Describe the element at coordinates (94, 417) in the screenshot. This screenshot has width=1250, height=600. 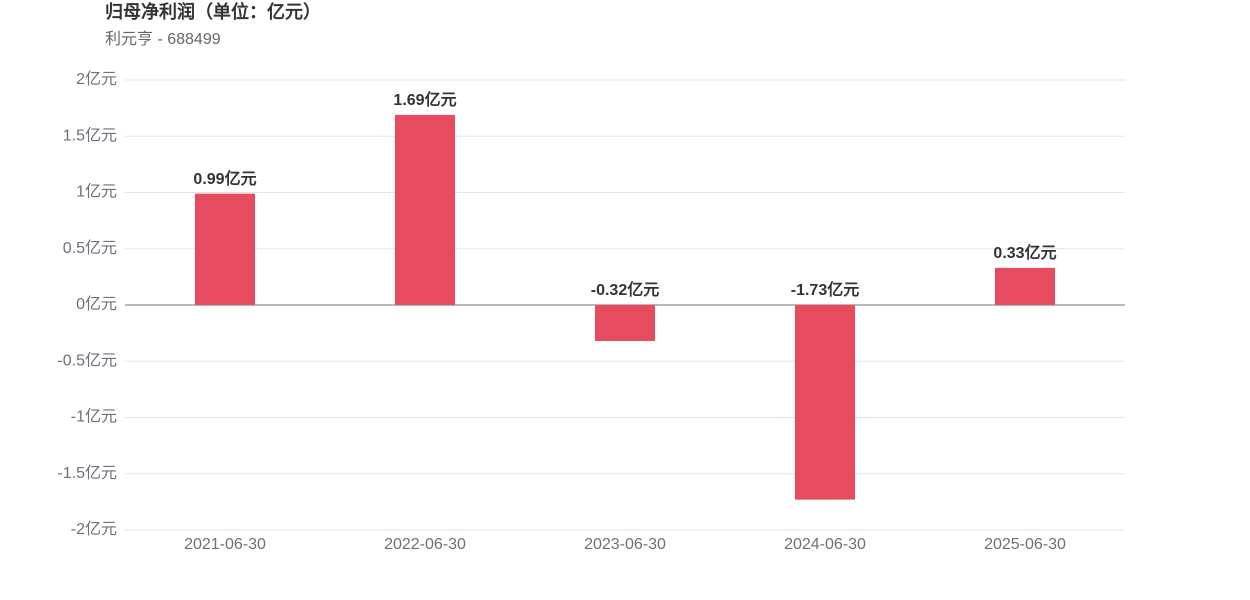
I see `y-tick-label: -1亿元` at that location.